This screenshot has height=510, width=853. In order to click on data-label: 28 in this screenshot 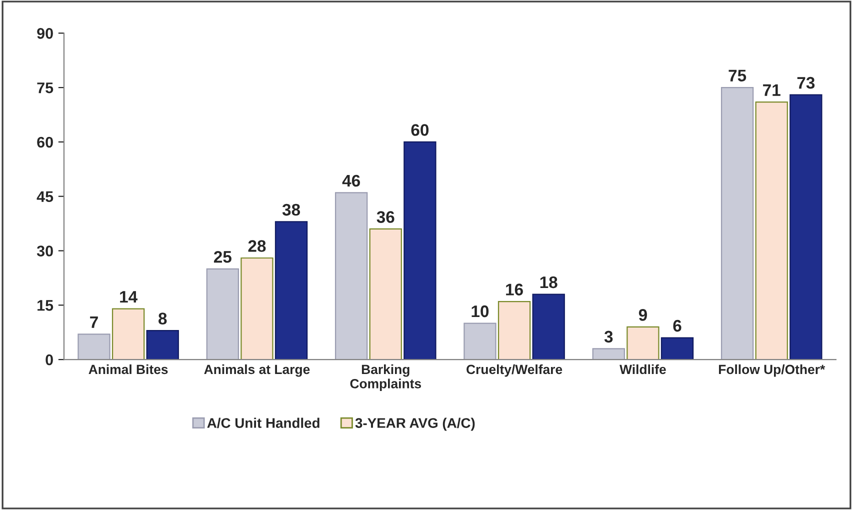, I will do `click(257, 246)`.